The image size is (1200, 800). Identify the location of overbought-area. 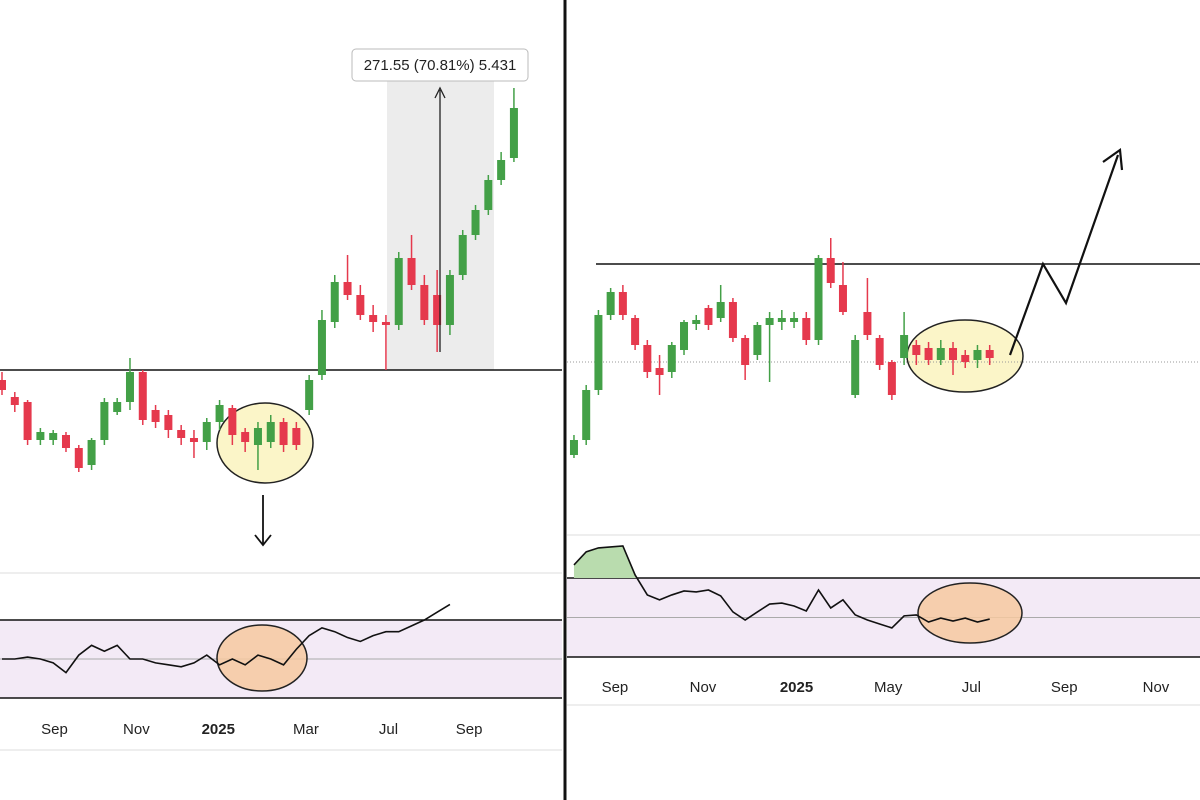
(605, 561).